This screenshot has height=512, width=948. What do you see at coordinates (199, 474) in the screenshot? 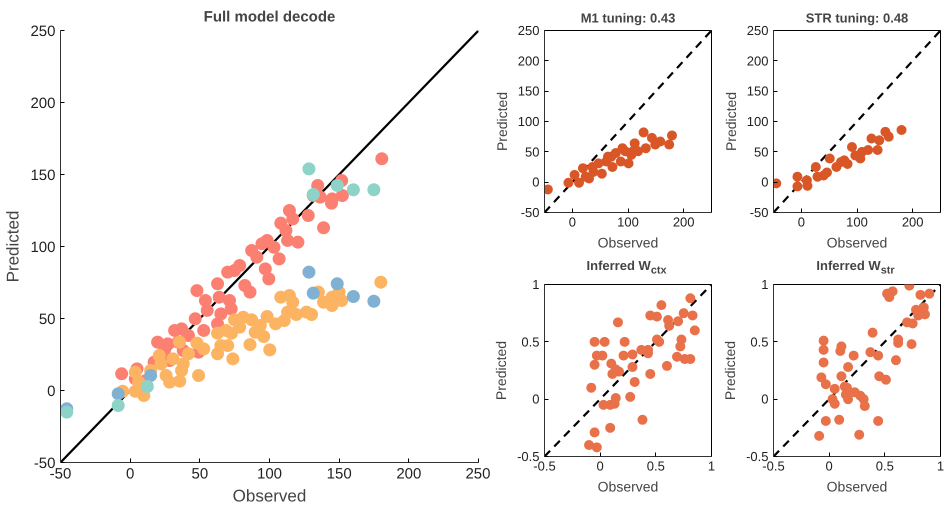
I see `x-tick-label: 50` at bounding box center [199, 474].